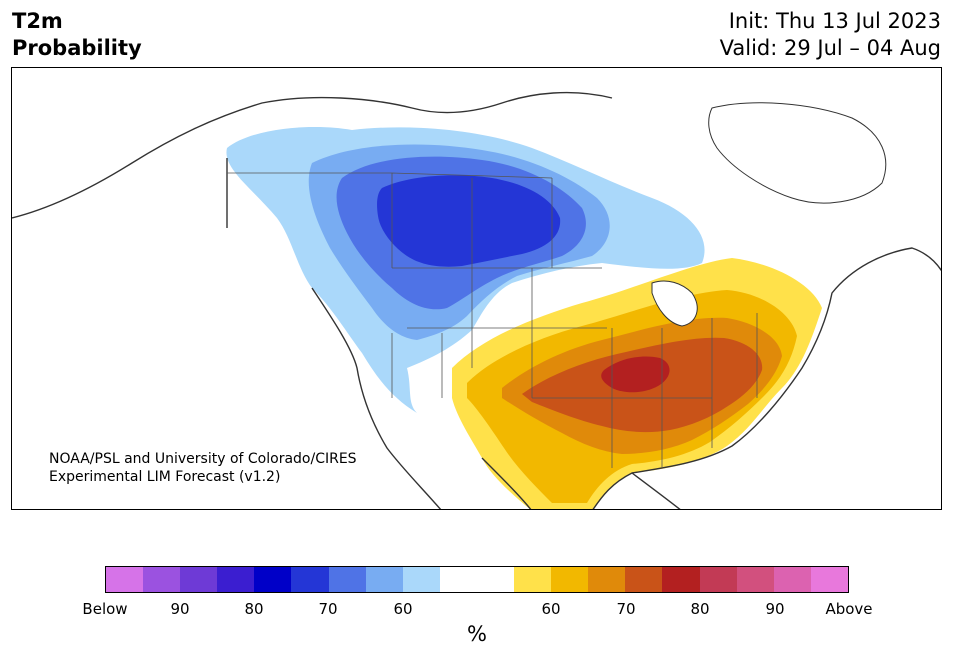 Image resolution: width=953 pixels, height=659 pixels. I want to click on title-line-1: T2m, so click(37, 21).